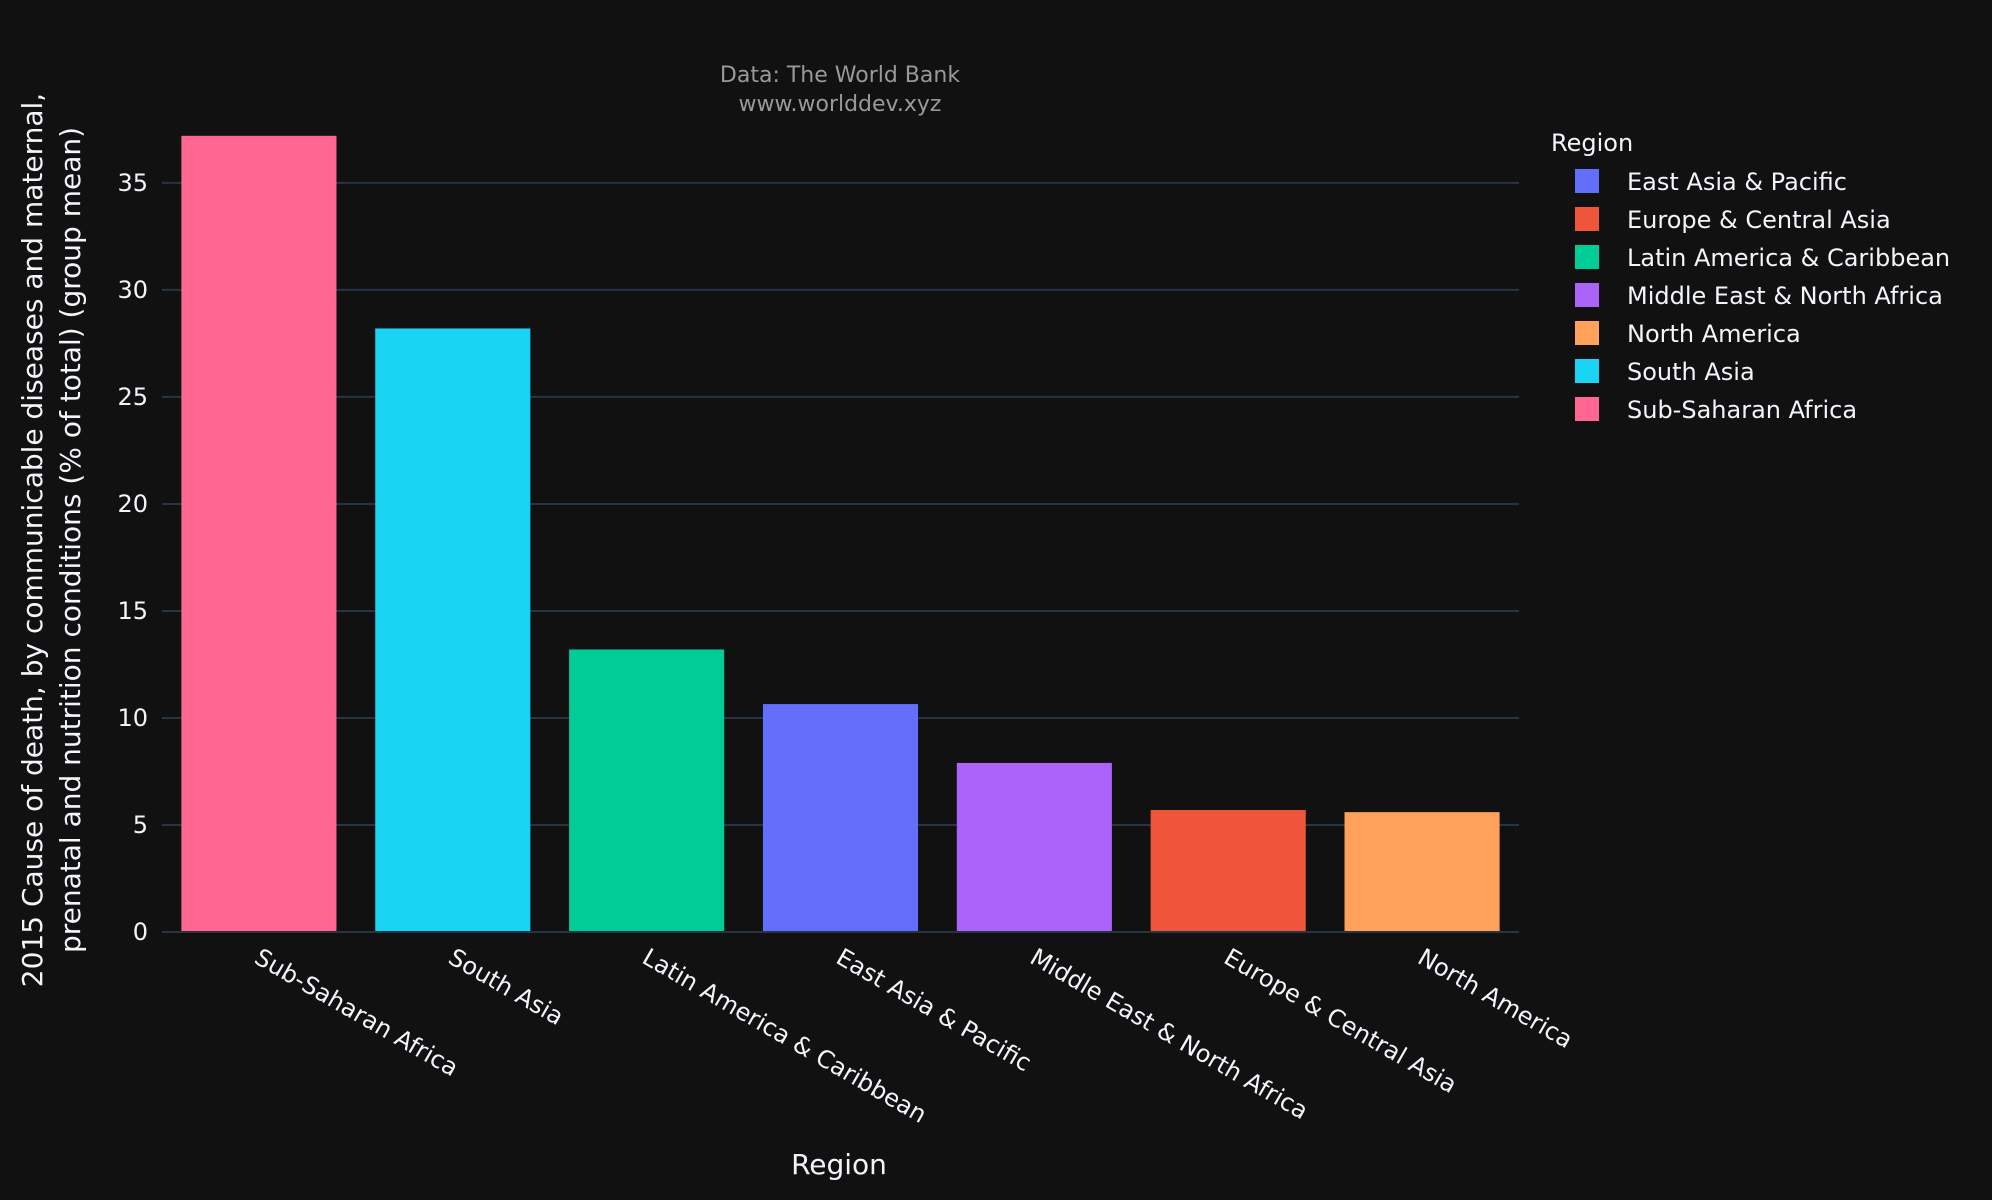 The image size is (1992, 1200). I want to click on bar-south-asia, so click(453, 630).